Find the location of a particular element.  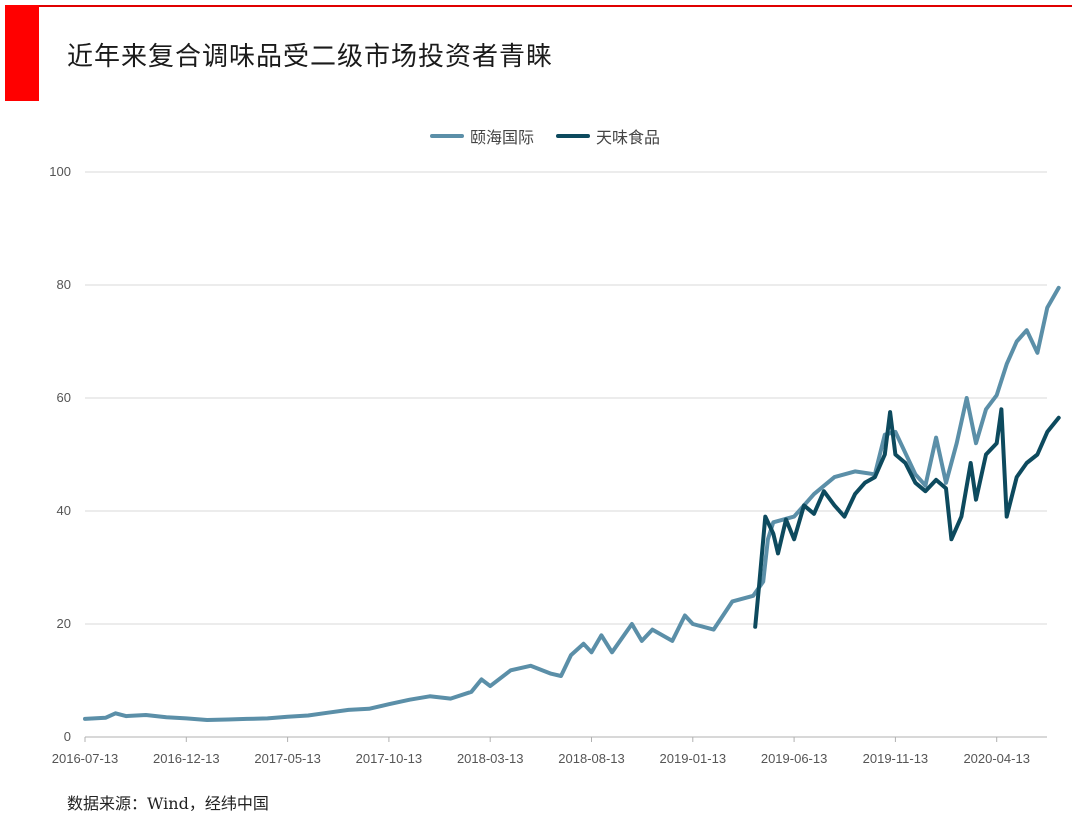

x-tick-label: 2018-08-13 is located at coordinates (591, 758).